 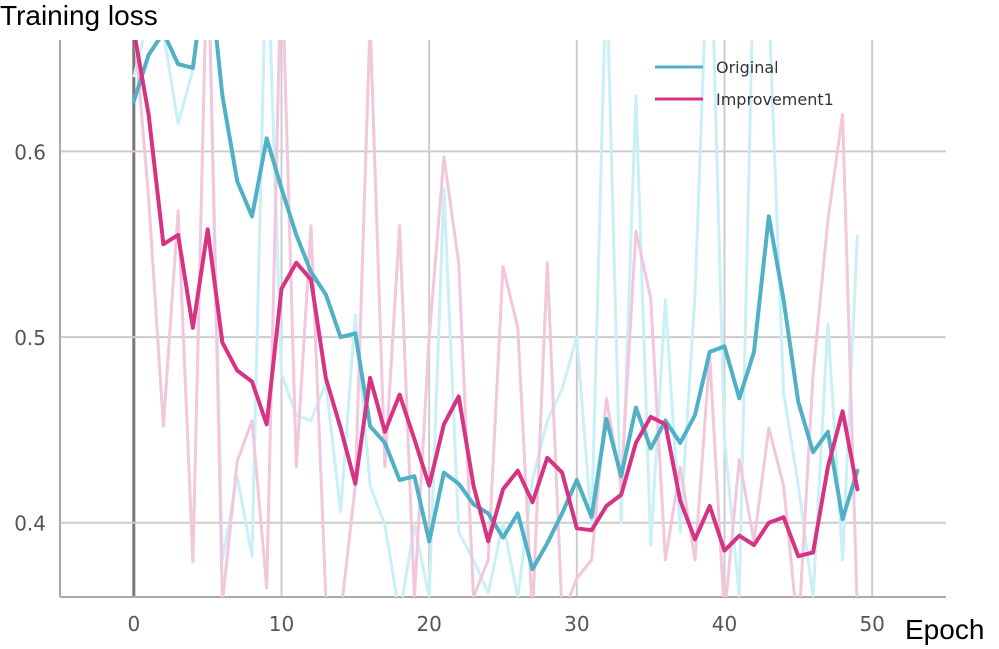 I want to click on x-tick-label: 20, so click(x=428, y=624).